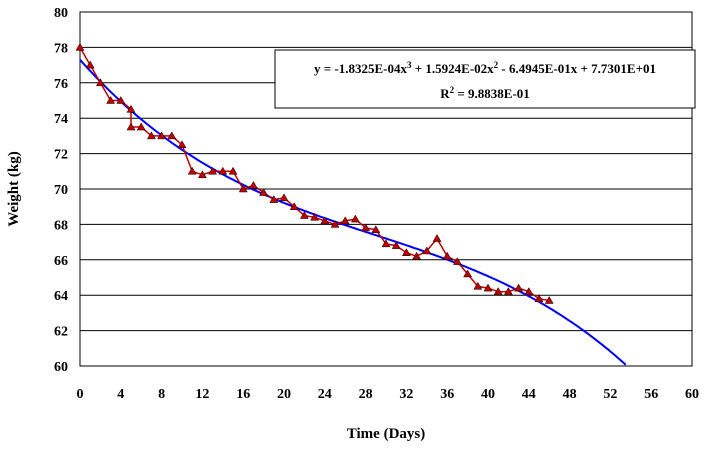 The width and height of the screenshot is (725, 449). Describe the element at coordinates (366, 394) in the screenshot. I see `x-tick-label: 28` at that location.